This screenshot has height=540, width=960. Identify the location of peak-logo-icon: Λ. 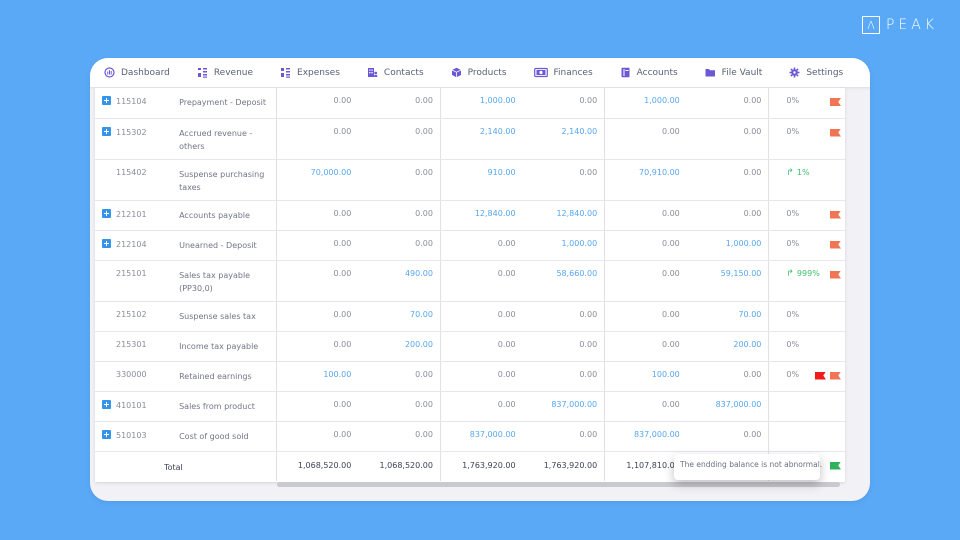
(870, 25).